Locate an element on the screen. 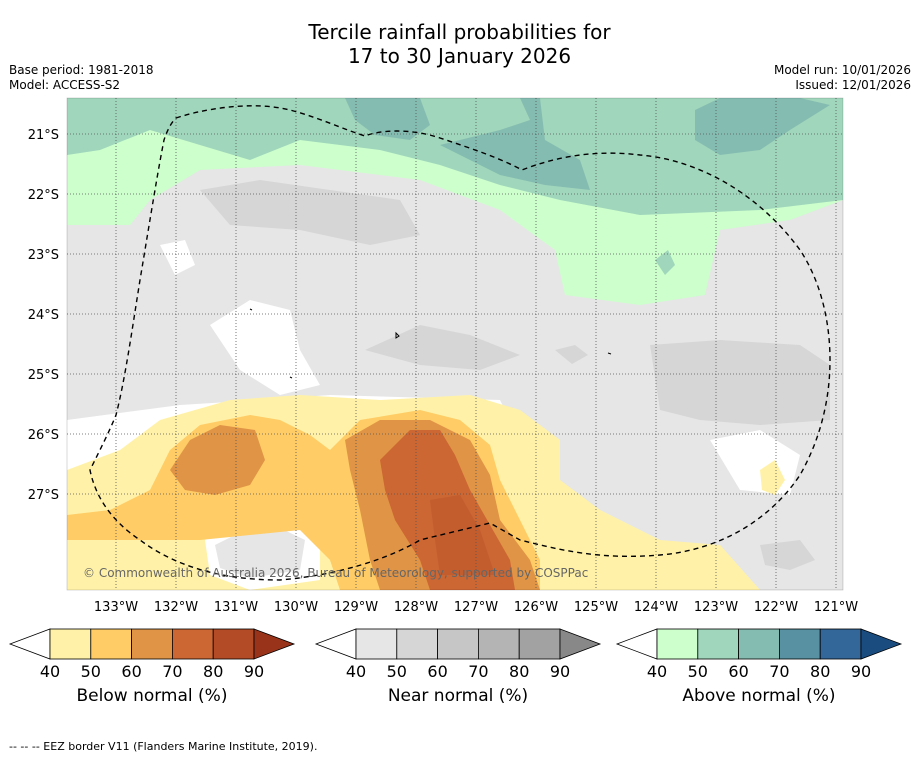  near-normal-50-north is located at coordinates (310, 212).